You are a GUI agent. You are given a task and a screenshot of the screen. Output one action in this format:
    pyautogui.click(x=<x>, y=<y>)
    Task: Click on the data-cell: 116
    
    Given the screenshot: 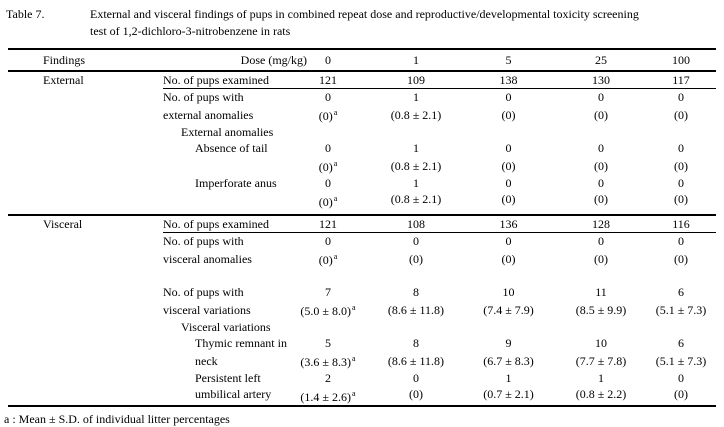 What is the action you would take?
    pyautogui.click(x=681, y=224)
    